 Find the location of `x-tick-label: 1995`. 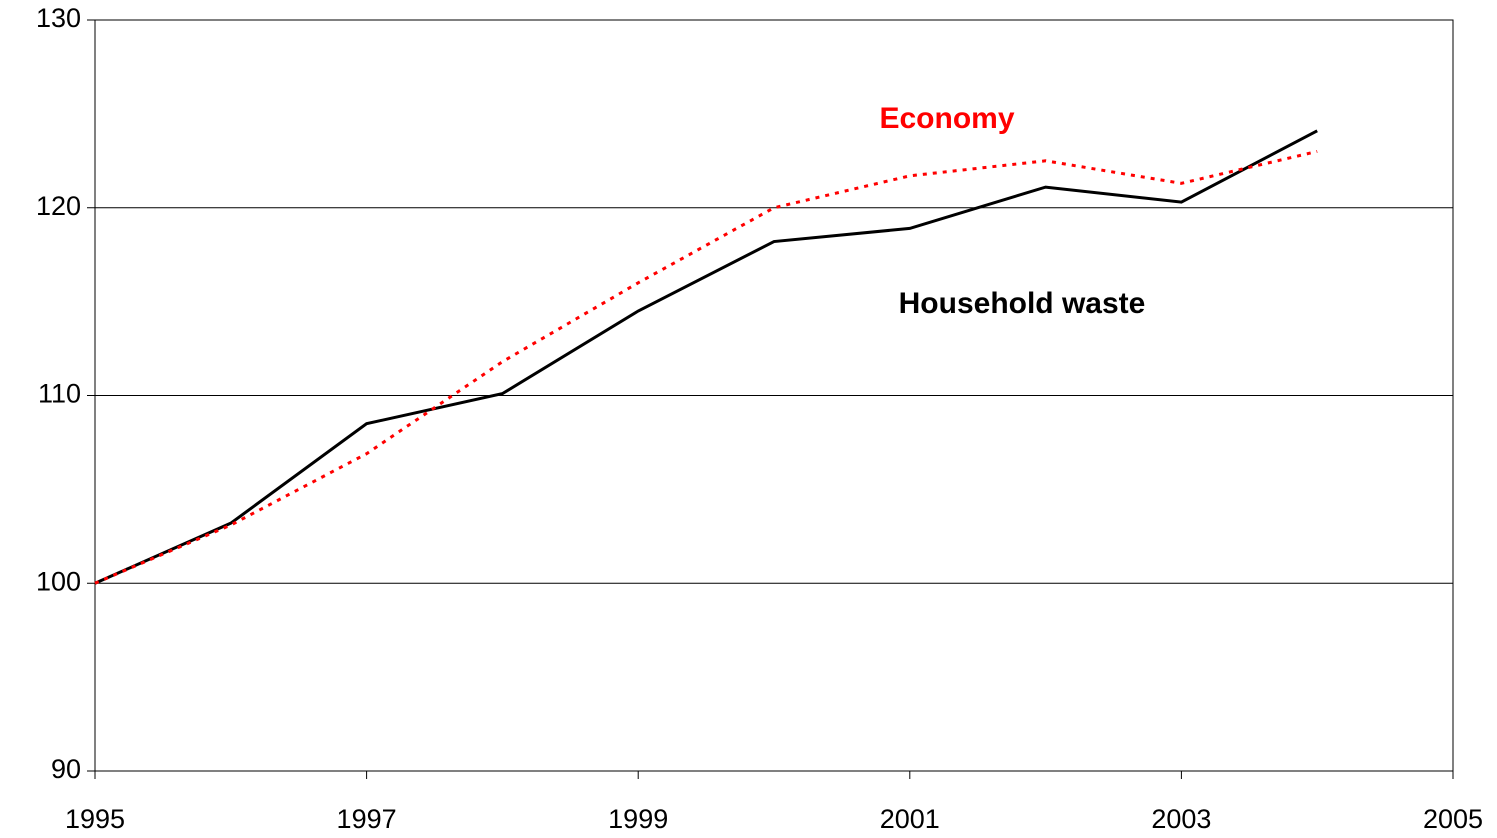

x-tick-label: 1995 is located at coordinates (95, 819).